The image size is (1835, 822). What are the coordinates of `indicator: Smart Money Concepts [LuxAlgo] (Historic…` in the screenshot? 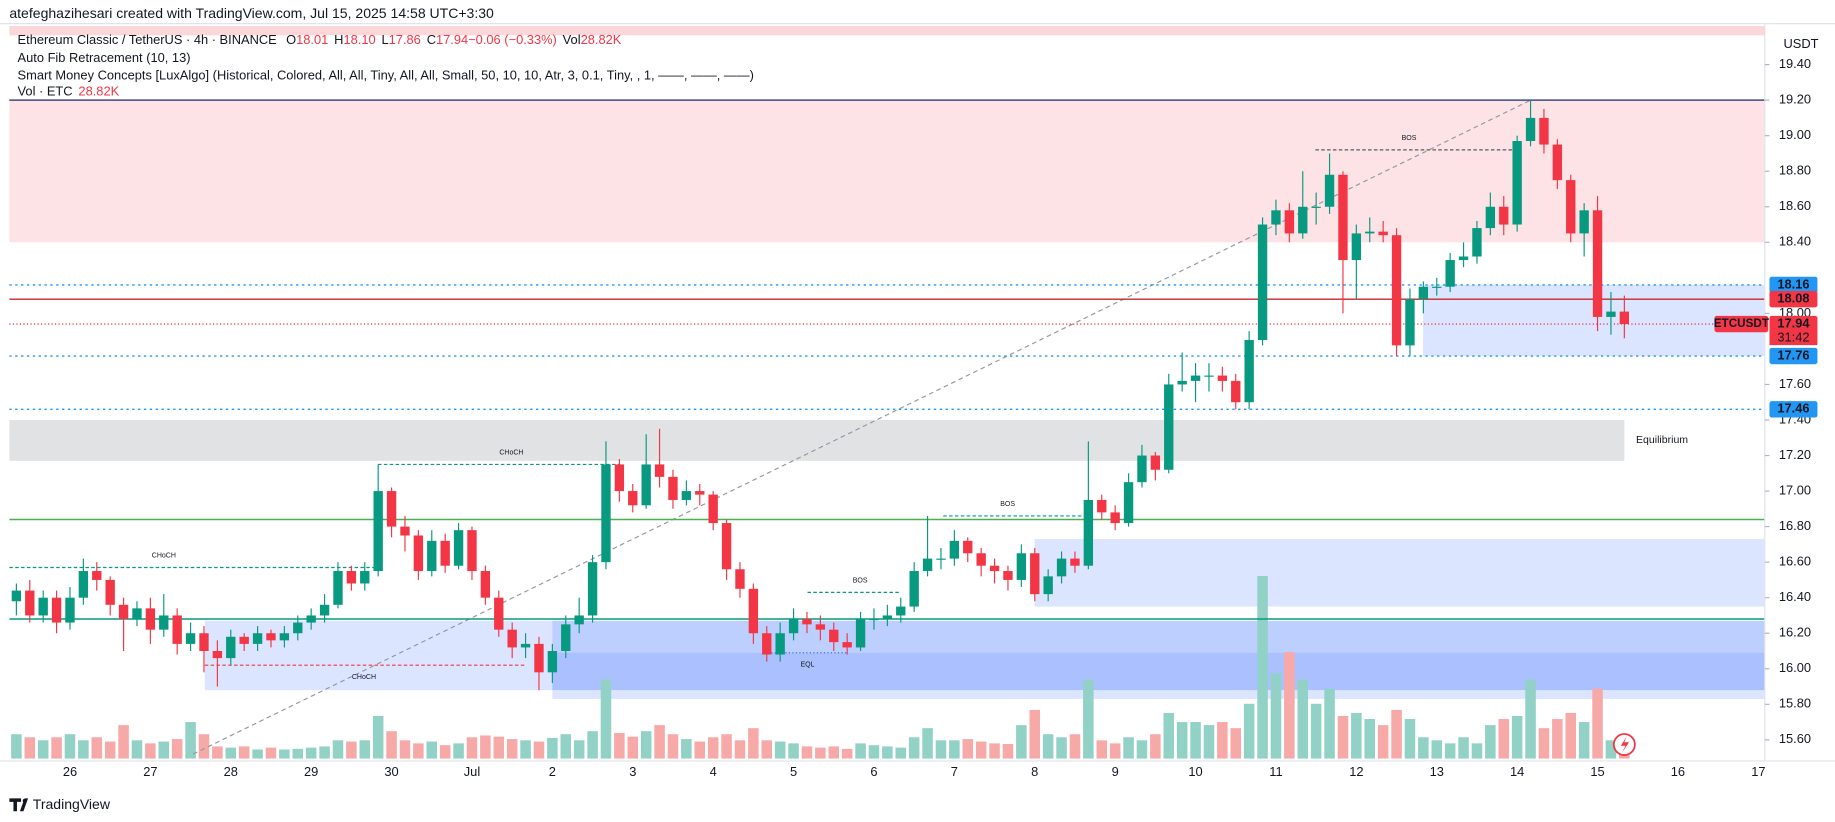 It's located at (386, 75).